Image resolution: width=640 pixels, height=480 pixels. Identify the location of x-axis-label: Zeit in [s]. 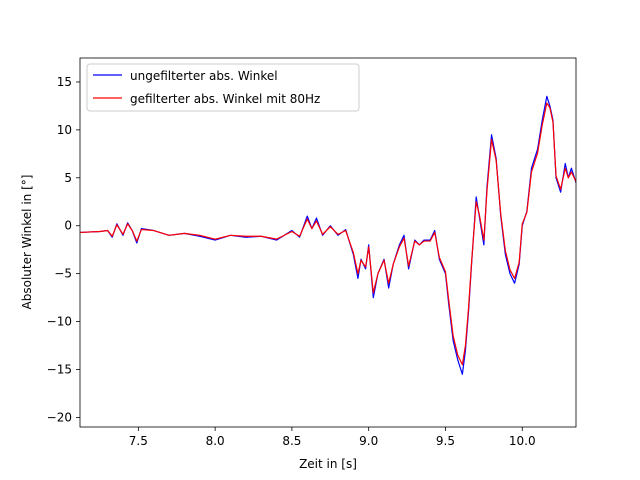
(328, 464).